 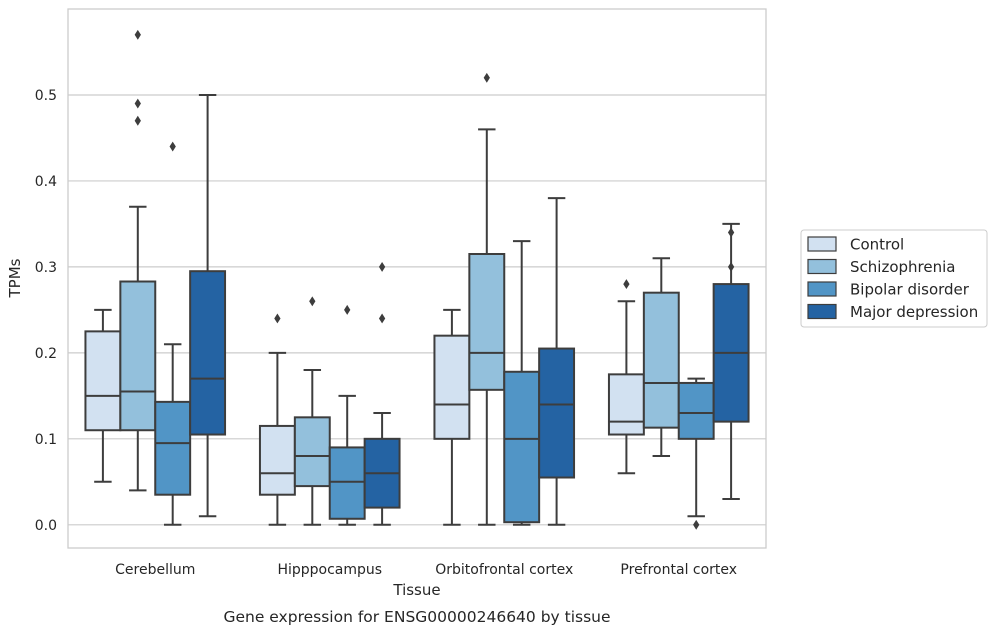 What do you see at coordinates (902, 267) in the screenshot?
I see `legend-label: Schizophrenia` at bounding box center [902, 267].